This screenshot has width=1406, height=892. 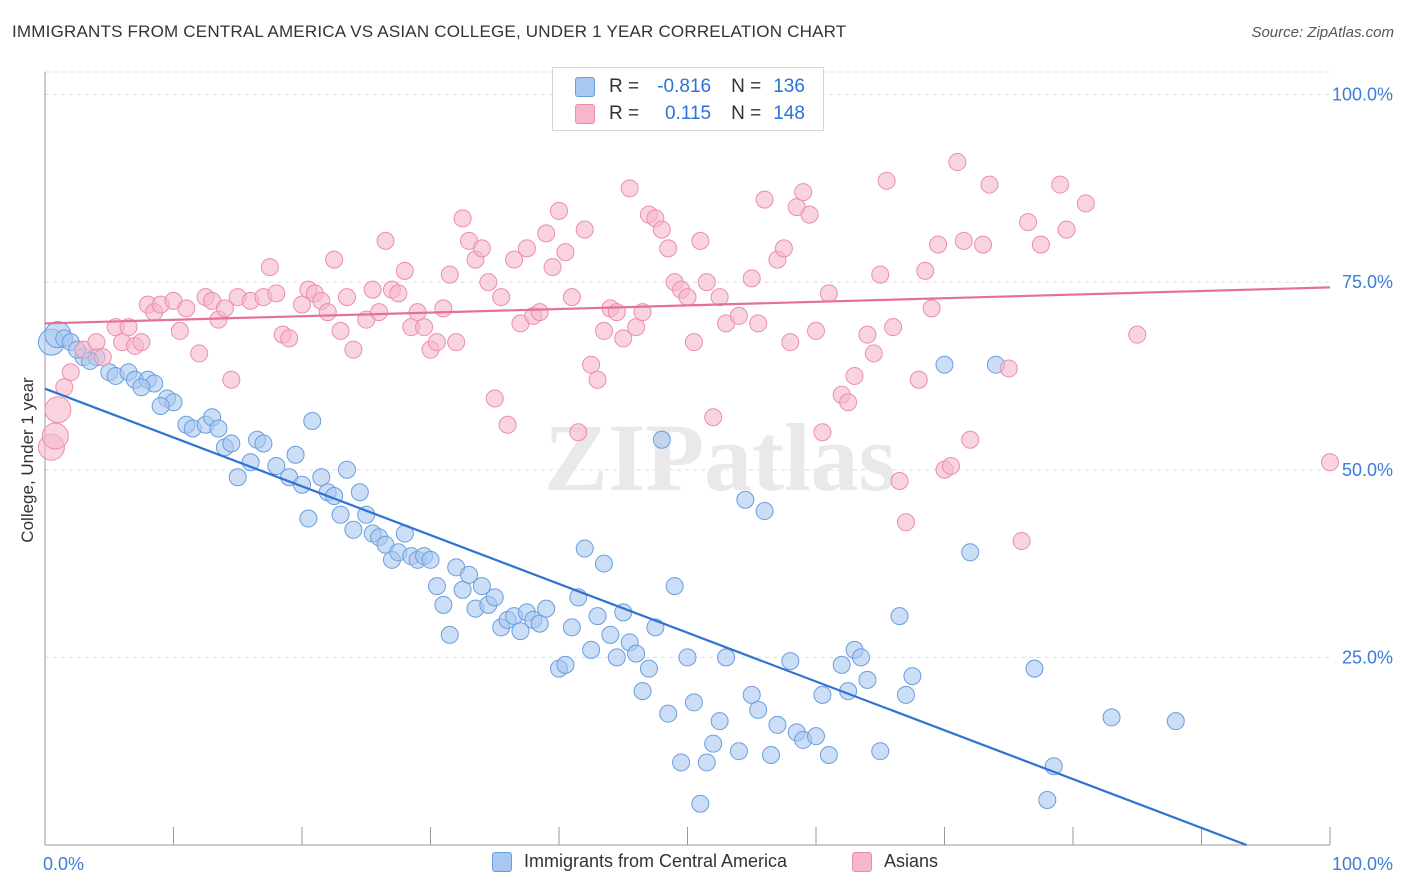 I want to click on legend-row-pink: R = 0.115 N = 148, so click(x=690, y=114).